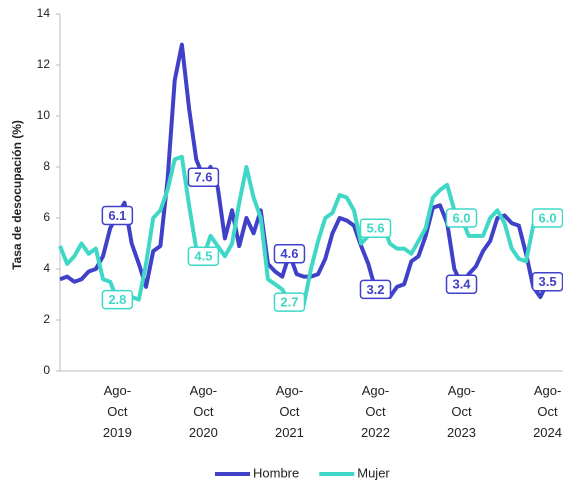  I want to click on y-tick-label: 12, so click(44, 64).